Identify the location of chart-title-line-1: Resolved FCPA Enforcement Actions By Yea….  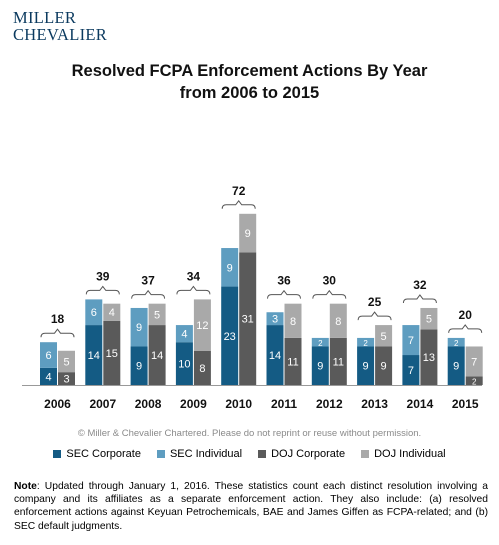
(249, 71).